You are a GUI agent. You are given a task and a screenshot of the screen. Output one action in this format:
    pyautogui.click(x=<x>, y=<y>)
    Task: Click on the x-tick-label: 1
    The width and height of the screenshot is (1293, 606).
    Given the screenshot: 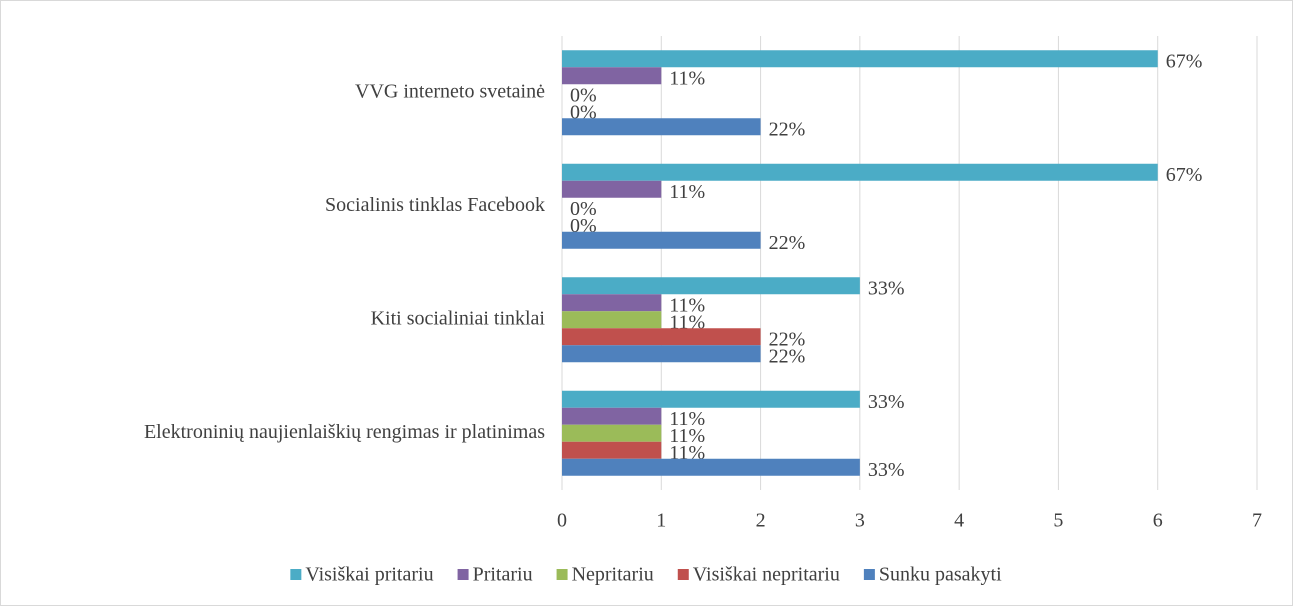 What is the action you would take?
    pyautogui.click(x=661, y=521)
    